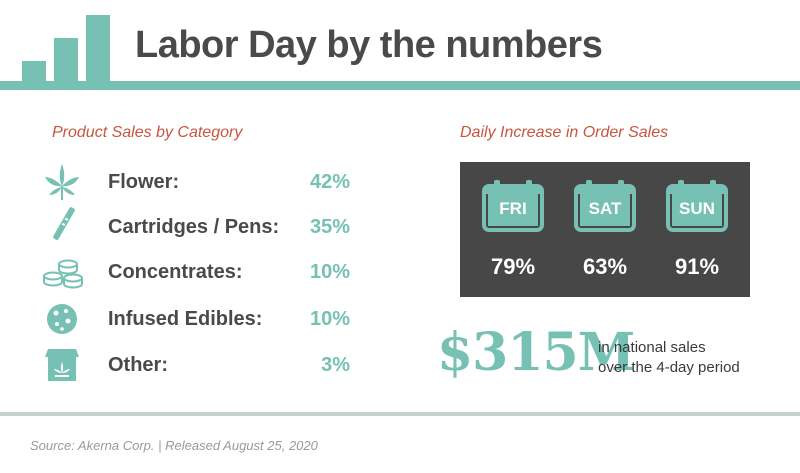 This screenshot has height=473, width=800. I want to click on day-friday: FRI 79%, so click(513, 235).